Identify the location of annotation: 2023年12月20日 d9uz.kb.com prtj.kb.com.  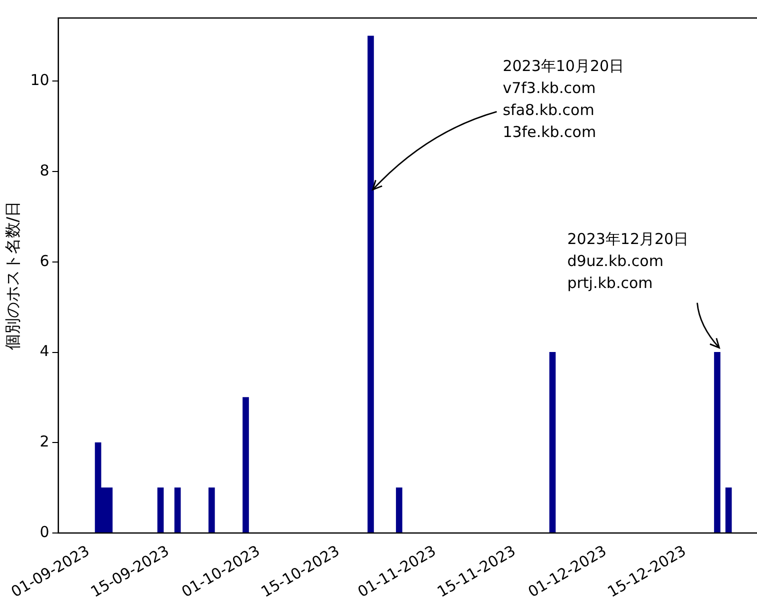
(628, 261).